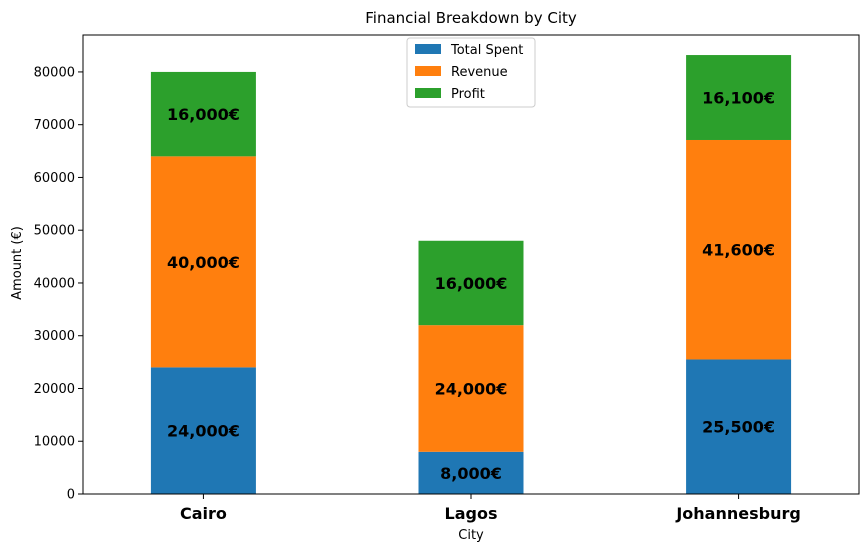 The image size is (868, 551). I want to click on data-label-total-spent-johannesburg: 25,500€, so click(738, 427).